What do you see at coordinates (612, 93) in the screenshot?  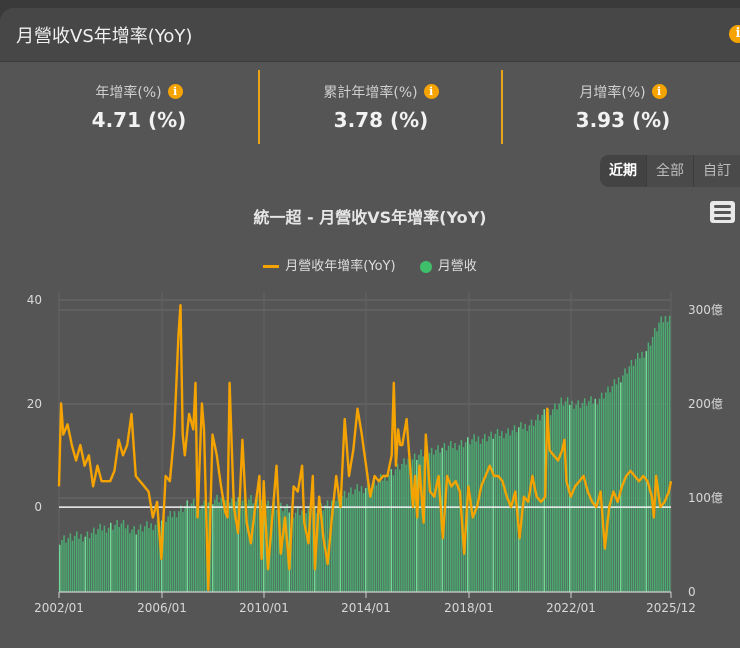 I see `stat-mom-label: 月增率(%)` at bounding box center [612, 93].